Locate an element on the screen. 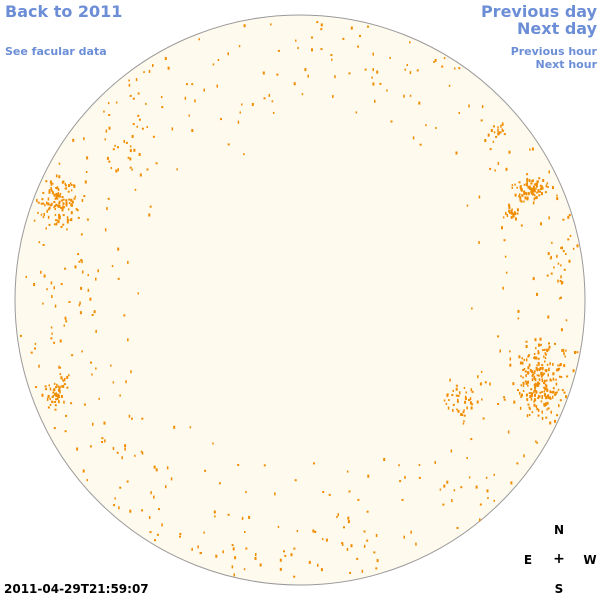 Image resolution: width=600 pixels, height=600 pixels. next-hour-link: Next hour is located at coordinates (566, 64).